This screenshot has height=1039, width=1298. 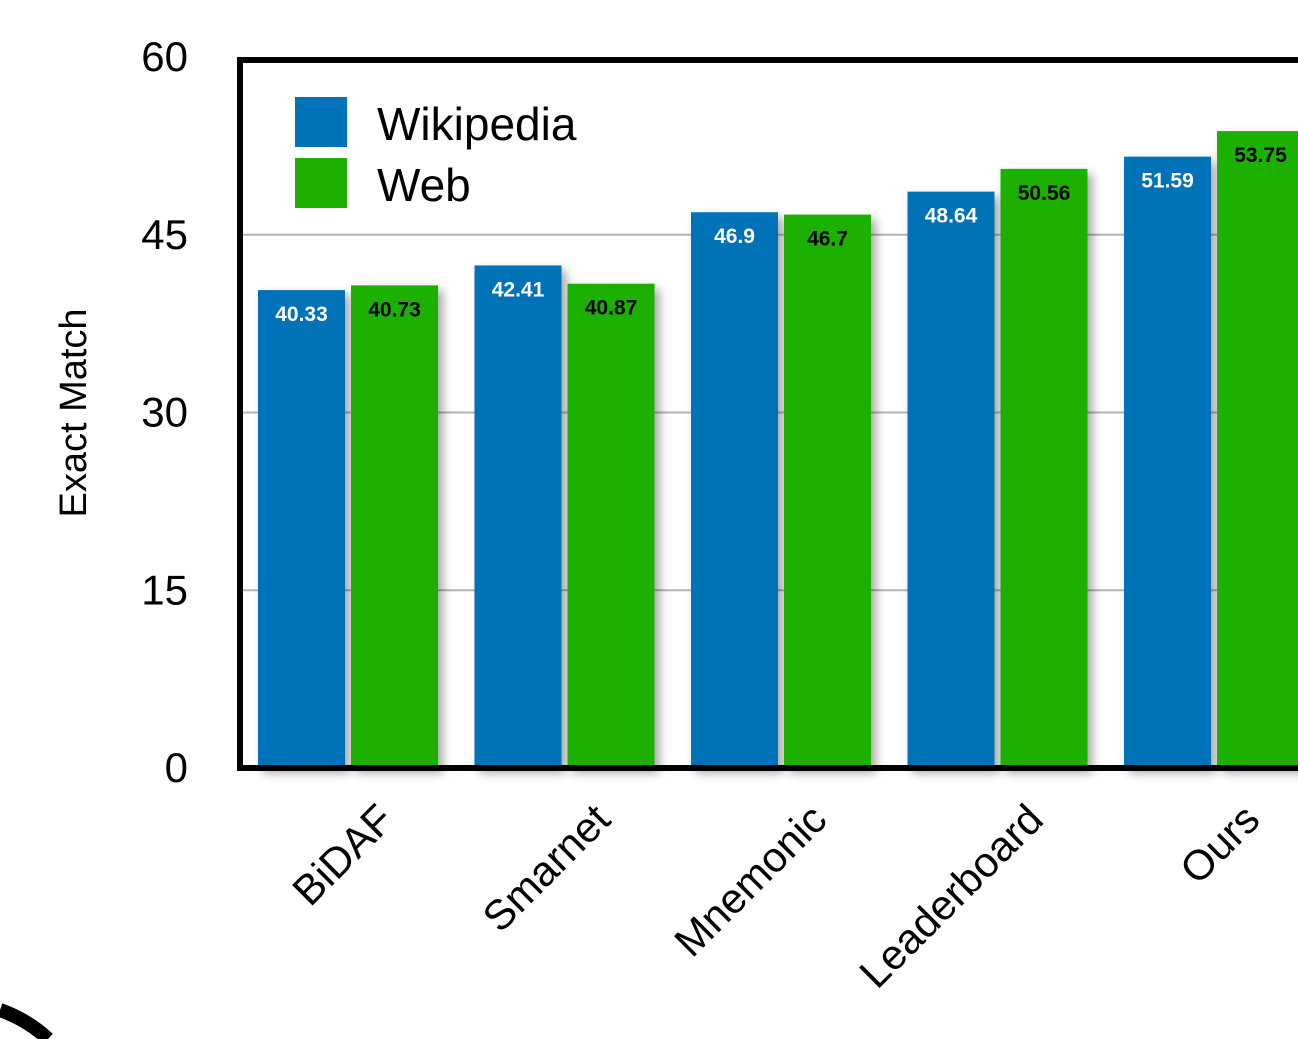 What do you see at coordinates (176, 767) in the screenshot?
I see `y-tick-label: 0` at bounding box center [176, 767].